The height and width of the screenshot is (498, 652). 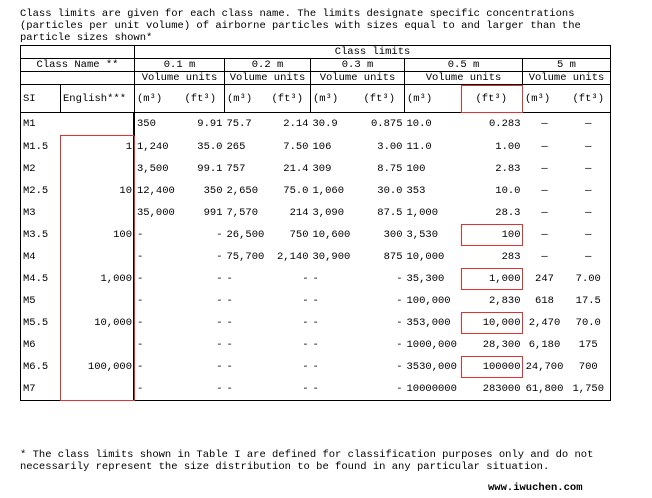 What do you see at coordinates (40, 367) in the screenshot?
I see `table-cell: M6.5` at bounding box center [40, 367].